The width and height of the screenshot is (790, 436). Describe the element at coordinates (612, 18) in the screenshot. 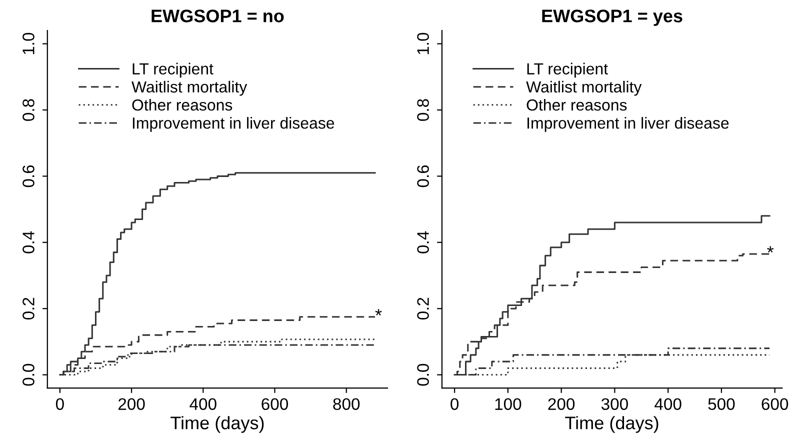

I see `chart-title: EWGSOP1 = yes` at that location.